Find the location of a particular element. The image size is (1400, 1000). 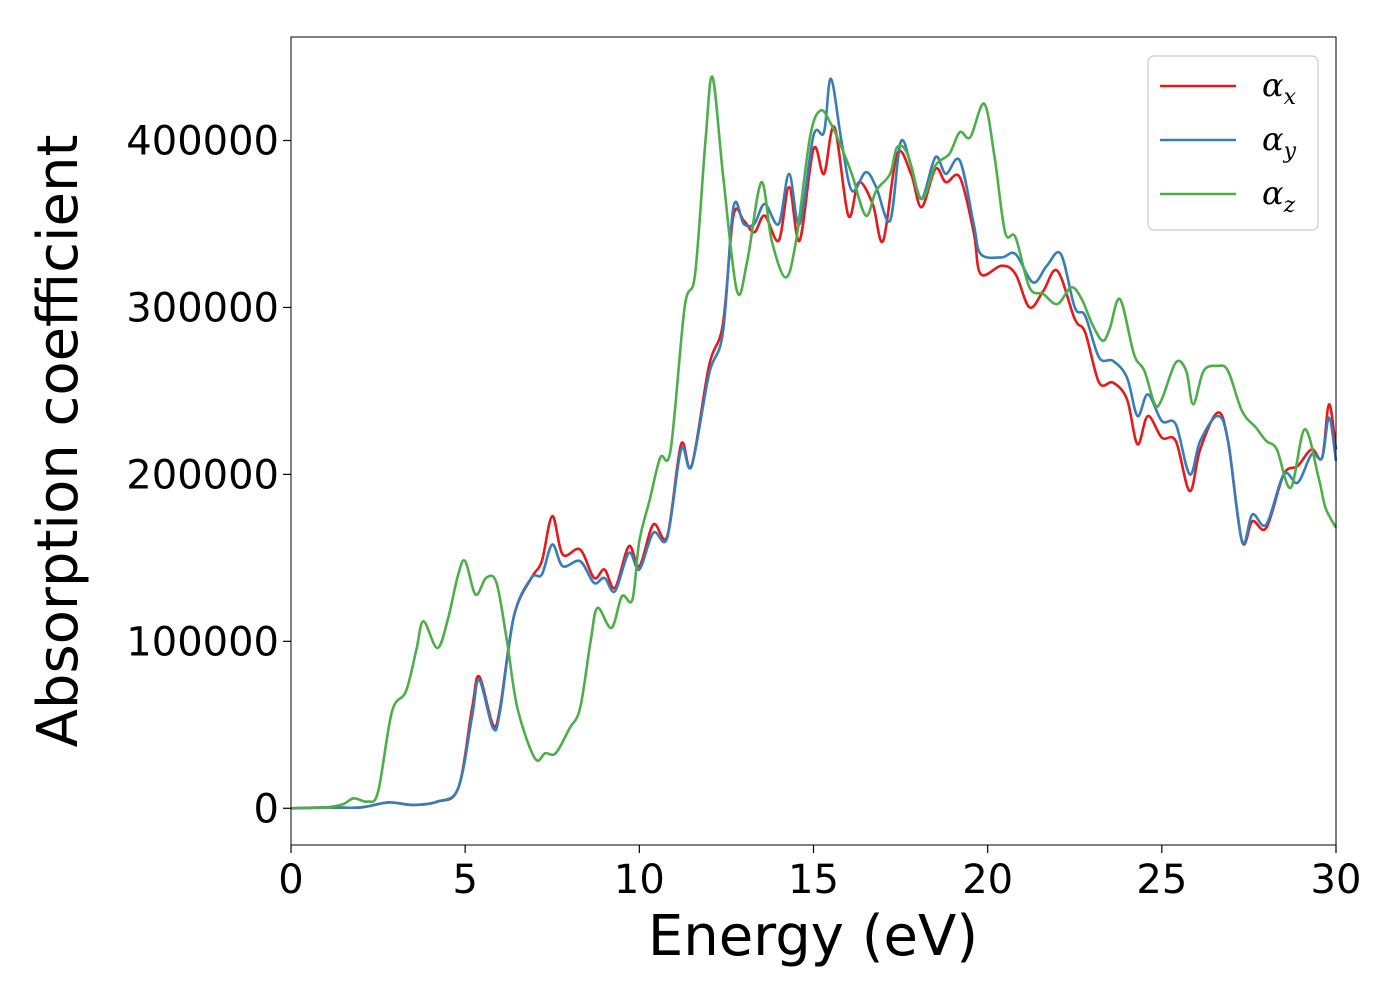

legend-subscript: y is located at coordinates (1290, 151).